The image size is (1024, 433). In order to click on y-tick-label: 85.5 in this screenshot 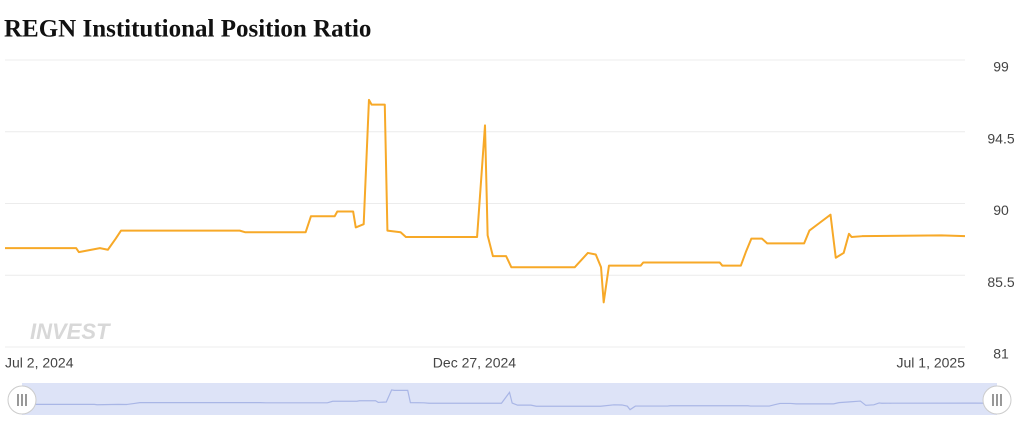, I will do `click(1000, 282)`.